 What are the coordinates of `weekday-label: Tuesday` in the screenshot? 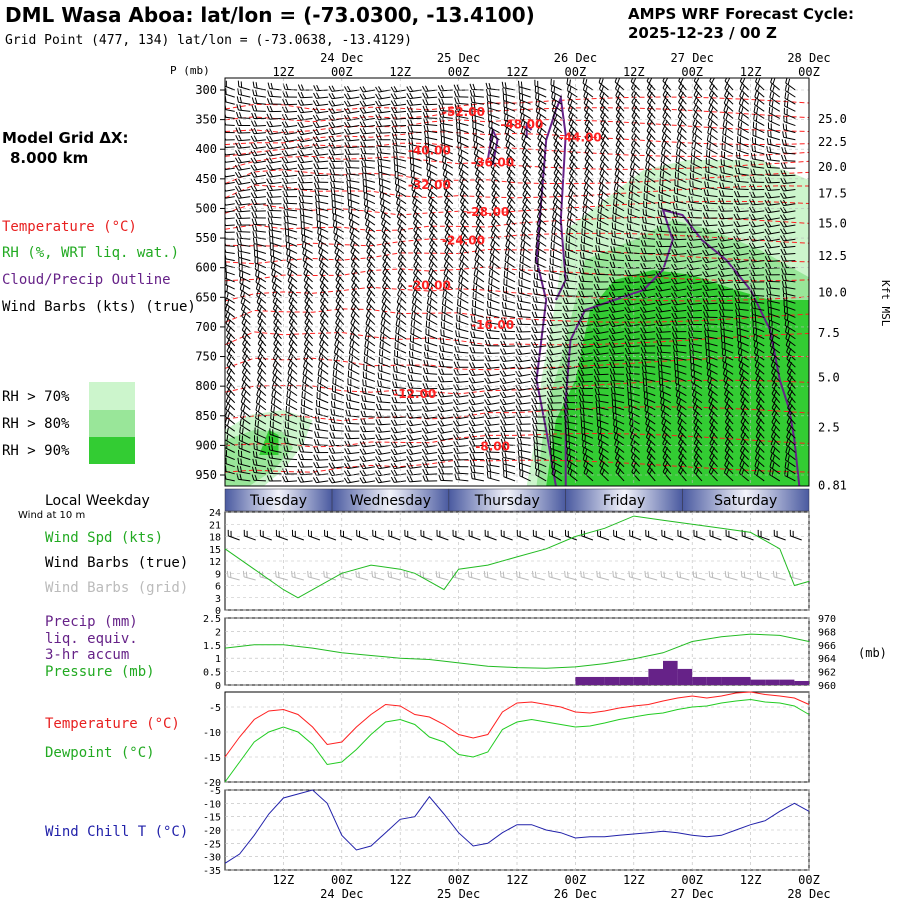 It's located at (278, 501).